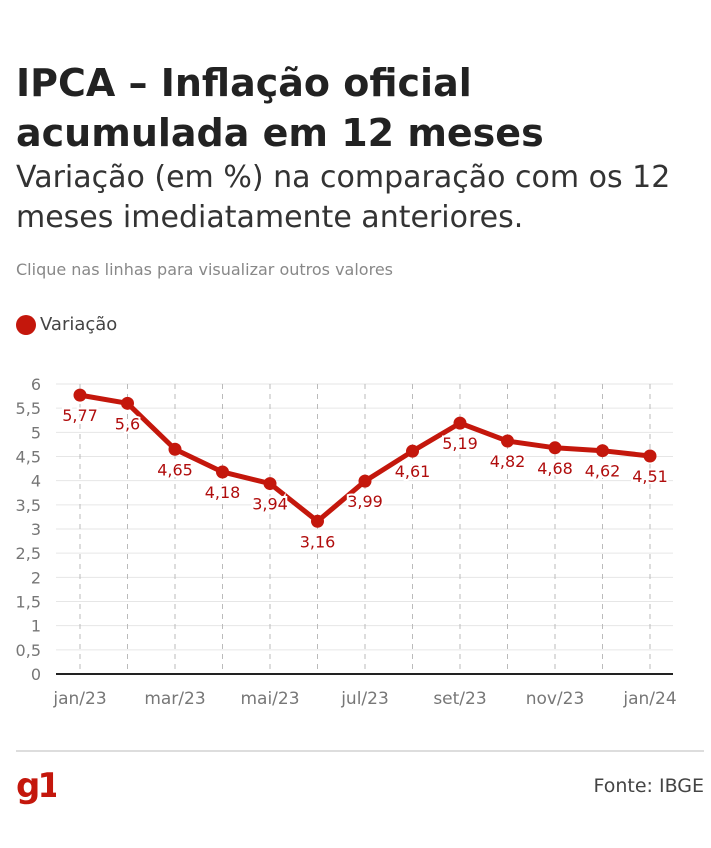 This screenshot has height=848, width=711. What do you see at coordinates (649, 699) in the screenshot?
I see `x-tick-label: jan/24` at bounding box center [649, 699].